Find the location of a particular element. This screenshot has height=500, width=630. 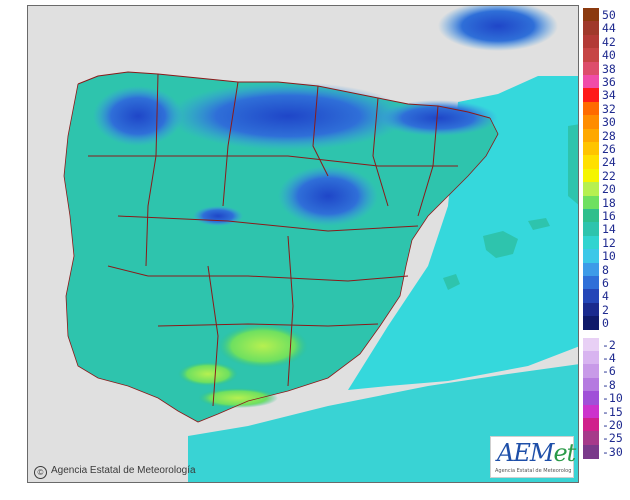

legend-label-28: 28 is located at coordinates (609, 135).